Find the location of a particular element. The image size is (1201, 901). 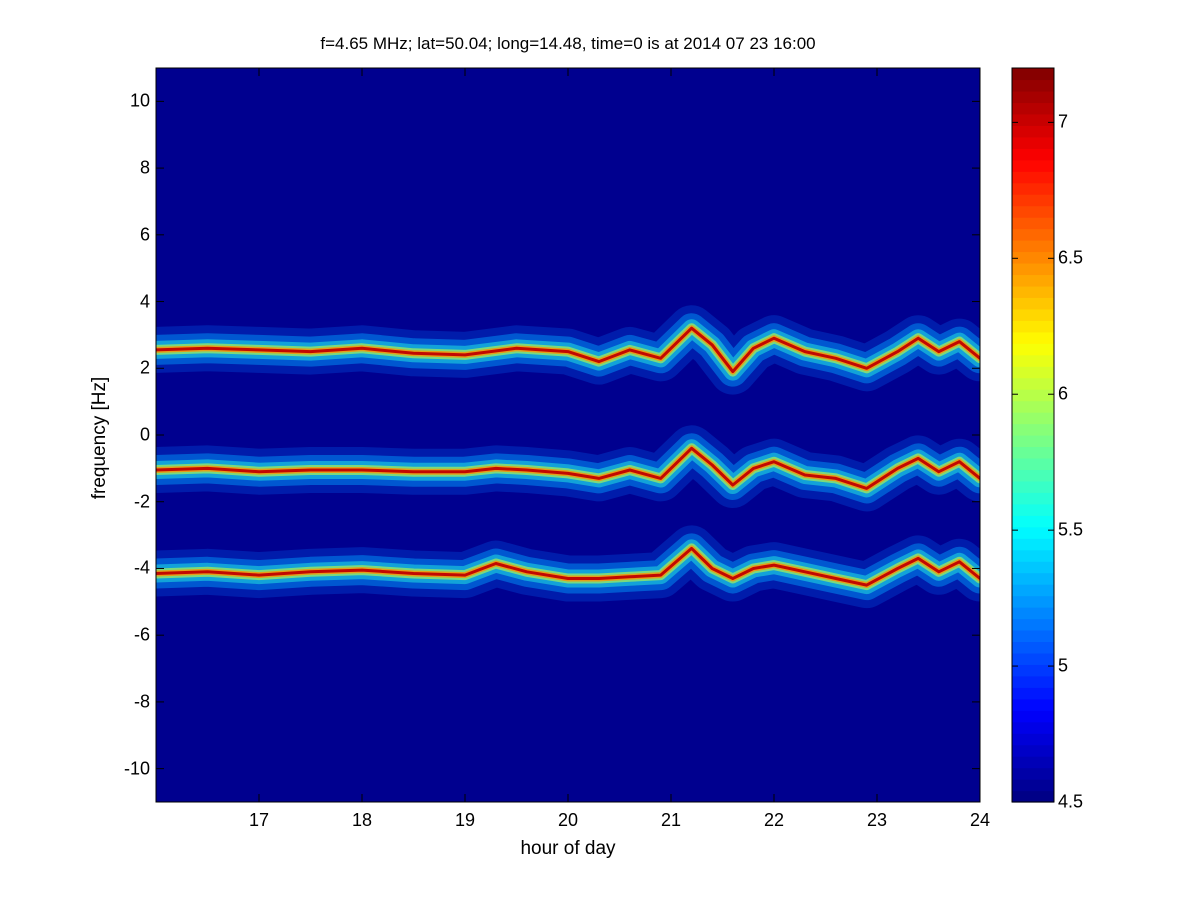

y-tick-label: 10 is located at coordinates (139, 100).